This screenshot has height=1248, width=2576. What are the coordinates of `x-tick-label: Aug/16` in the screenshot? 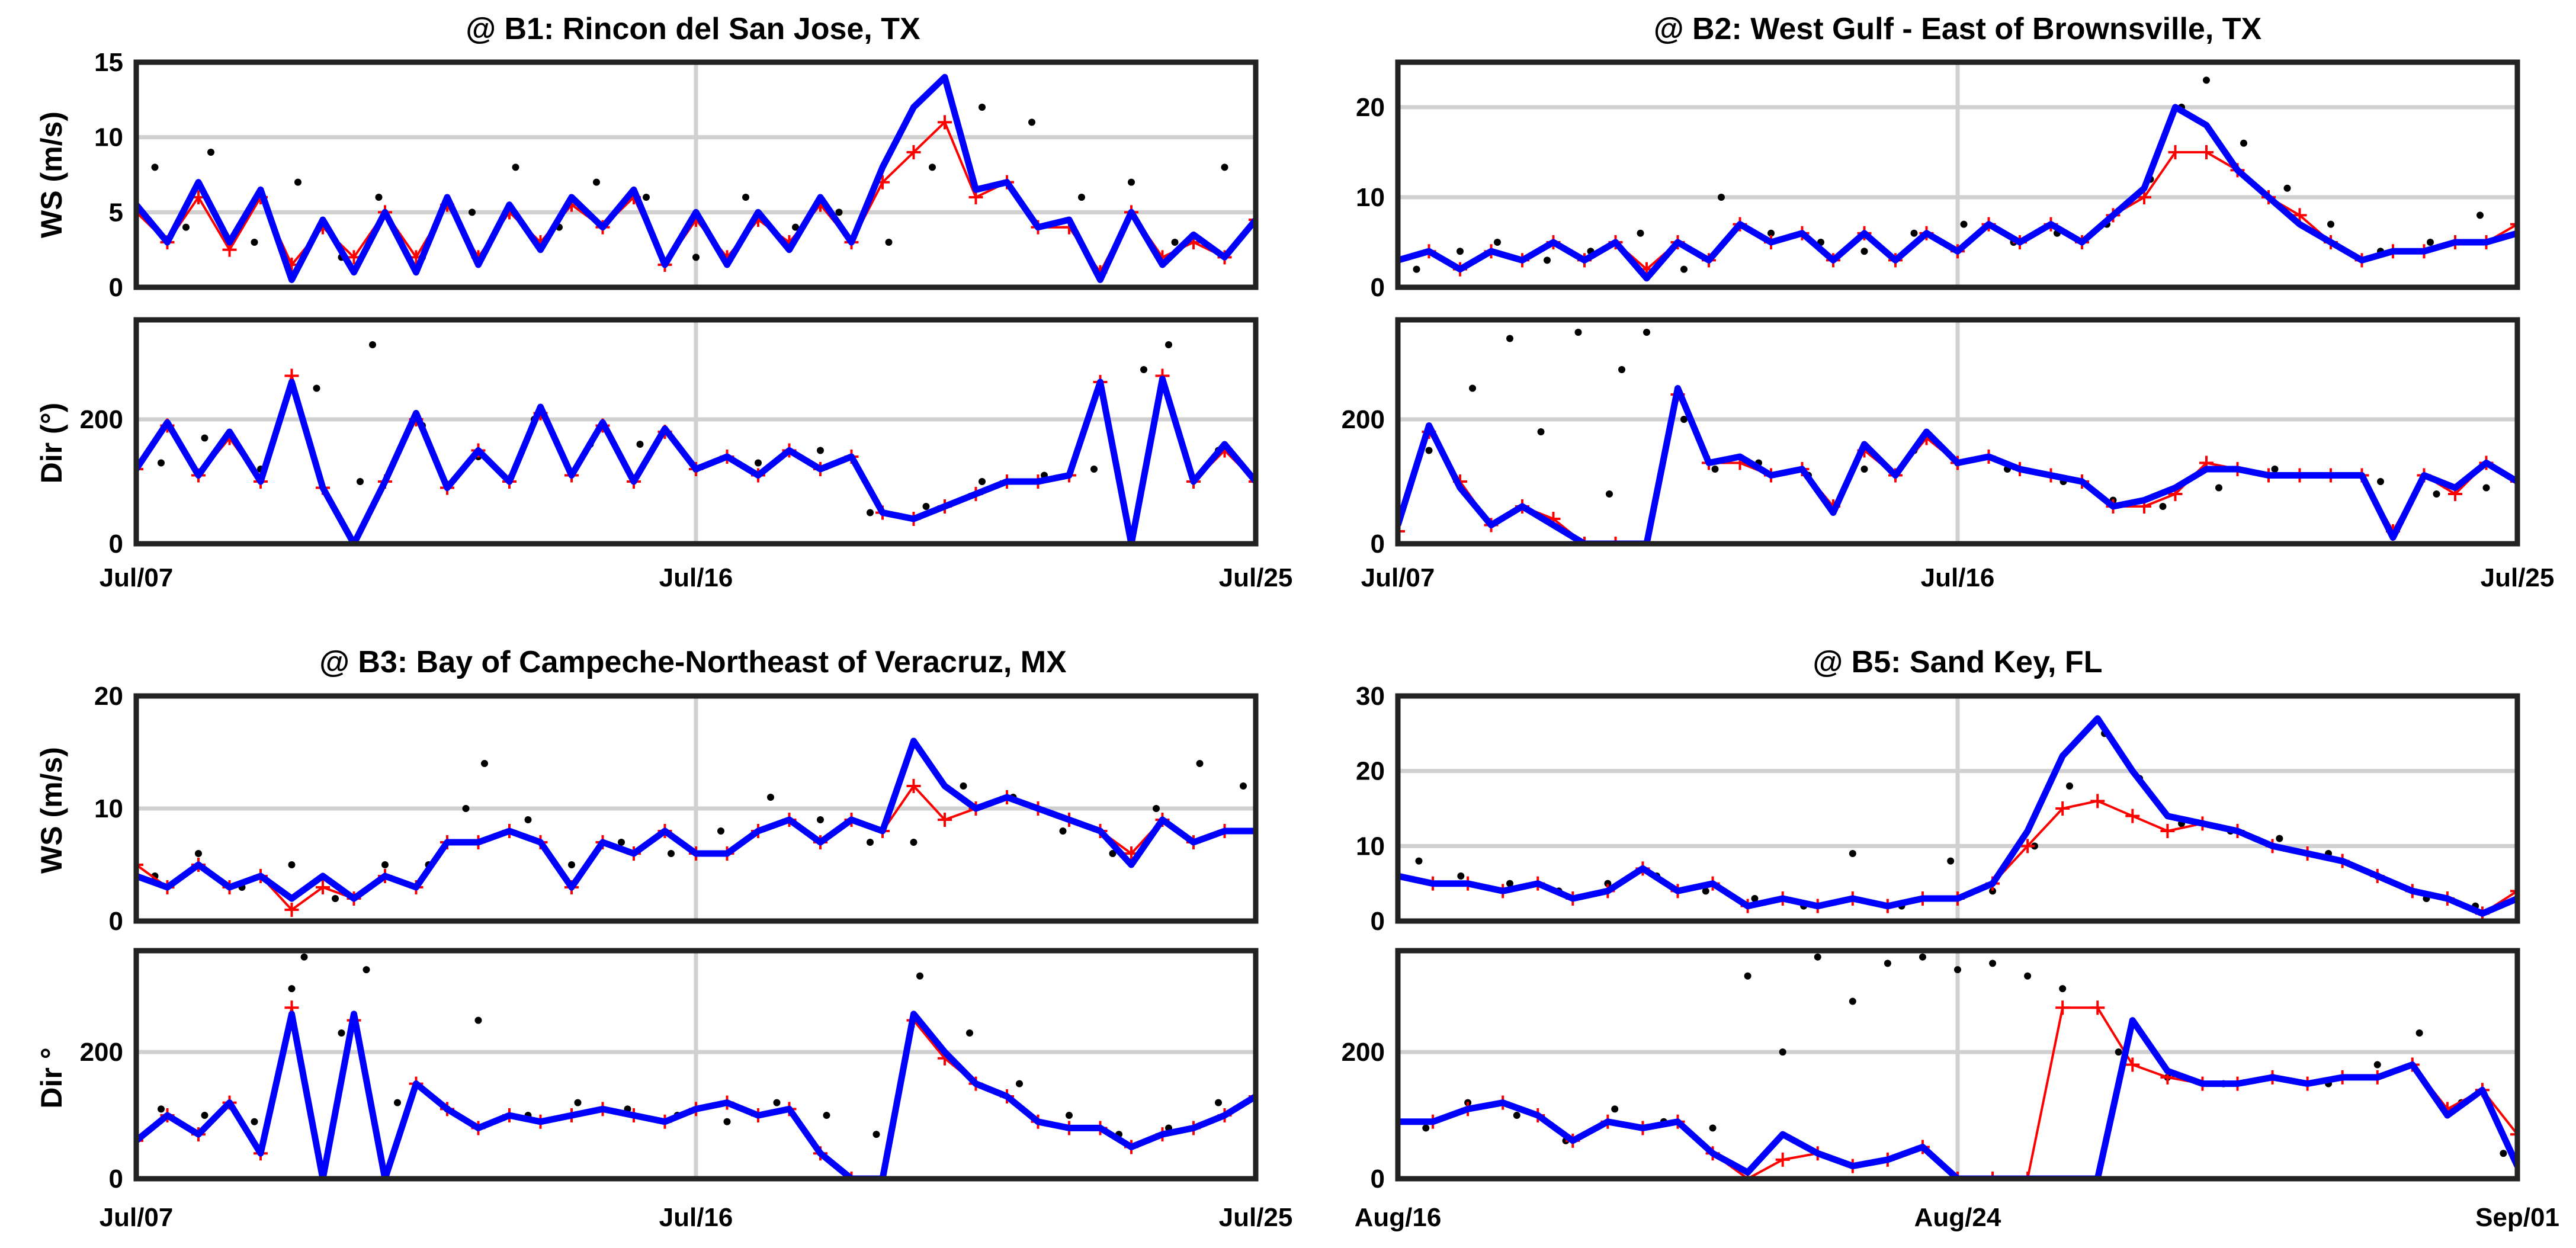 It's located at (1398, 1217).